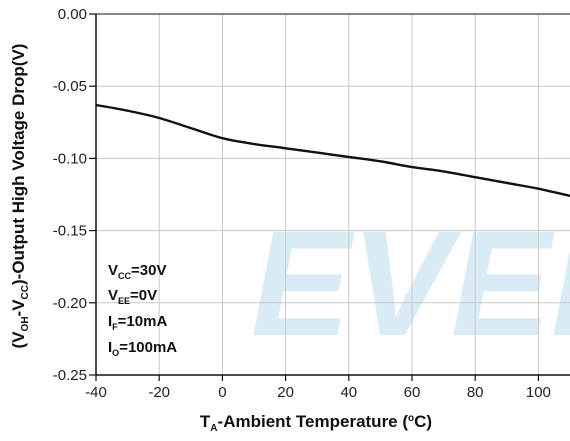 Image resolution: width=570 pixels, height=441 pixels. I want to click on x-tick-label: 40, so click(348, 392).